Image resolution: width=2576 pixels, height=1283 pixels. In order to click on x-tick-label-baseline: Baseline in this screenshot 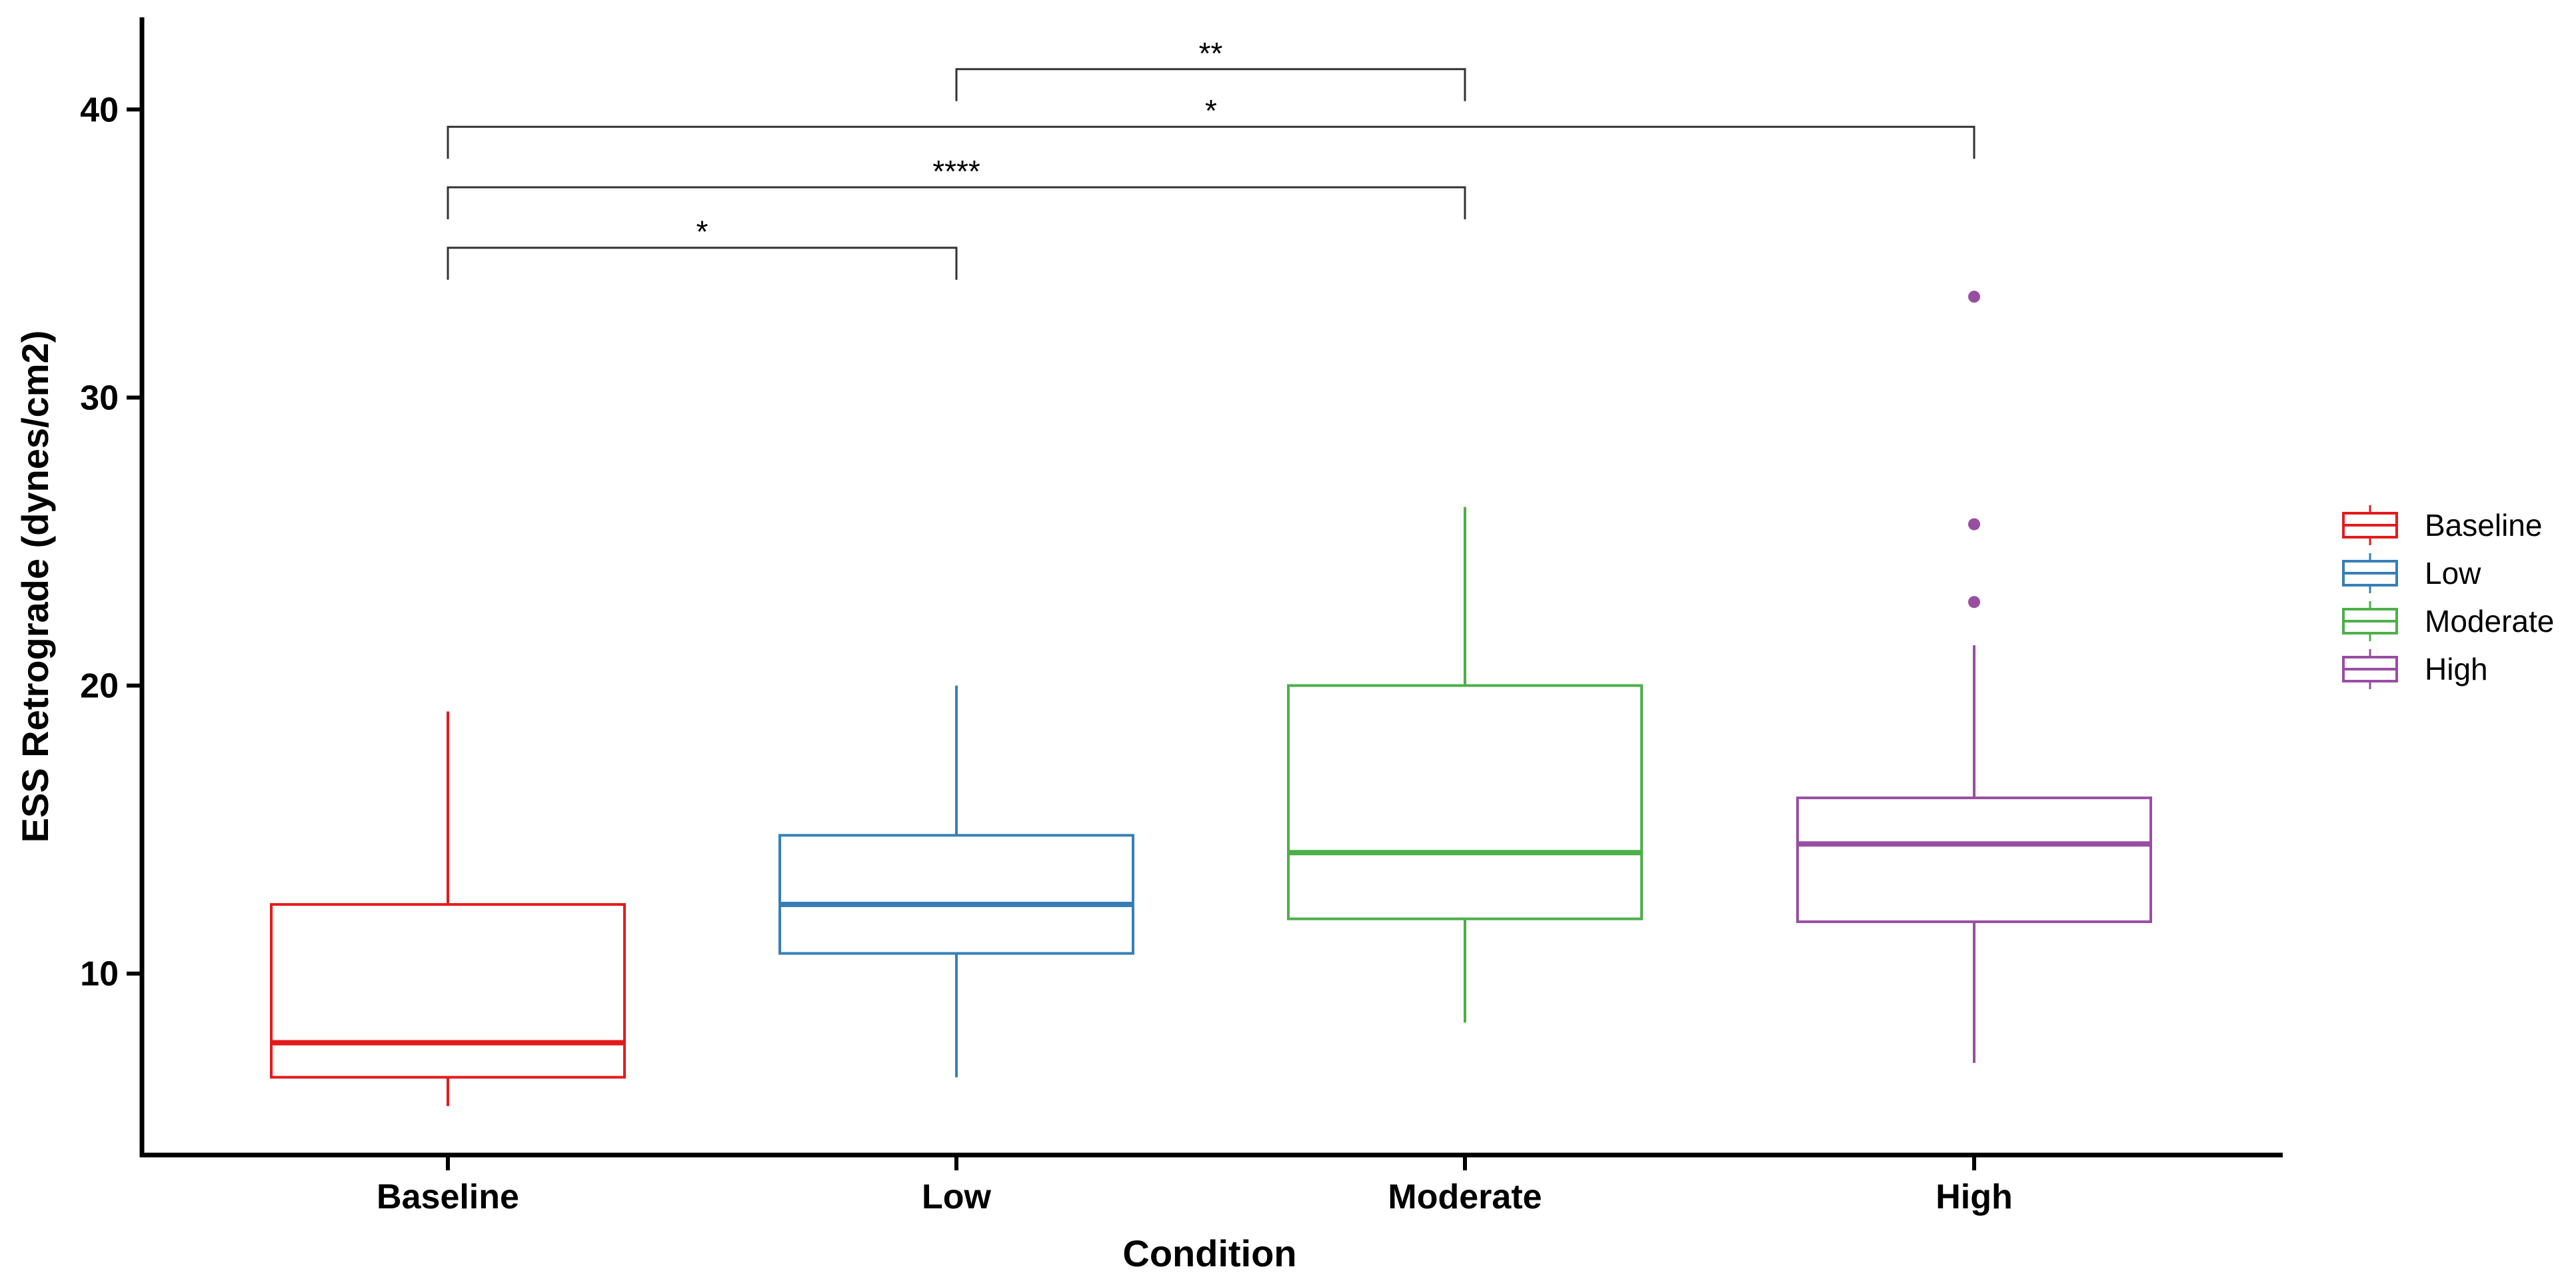, I will do `click(448, 1197)`.